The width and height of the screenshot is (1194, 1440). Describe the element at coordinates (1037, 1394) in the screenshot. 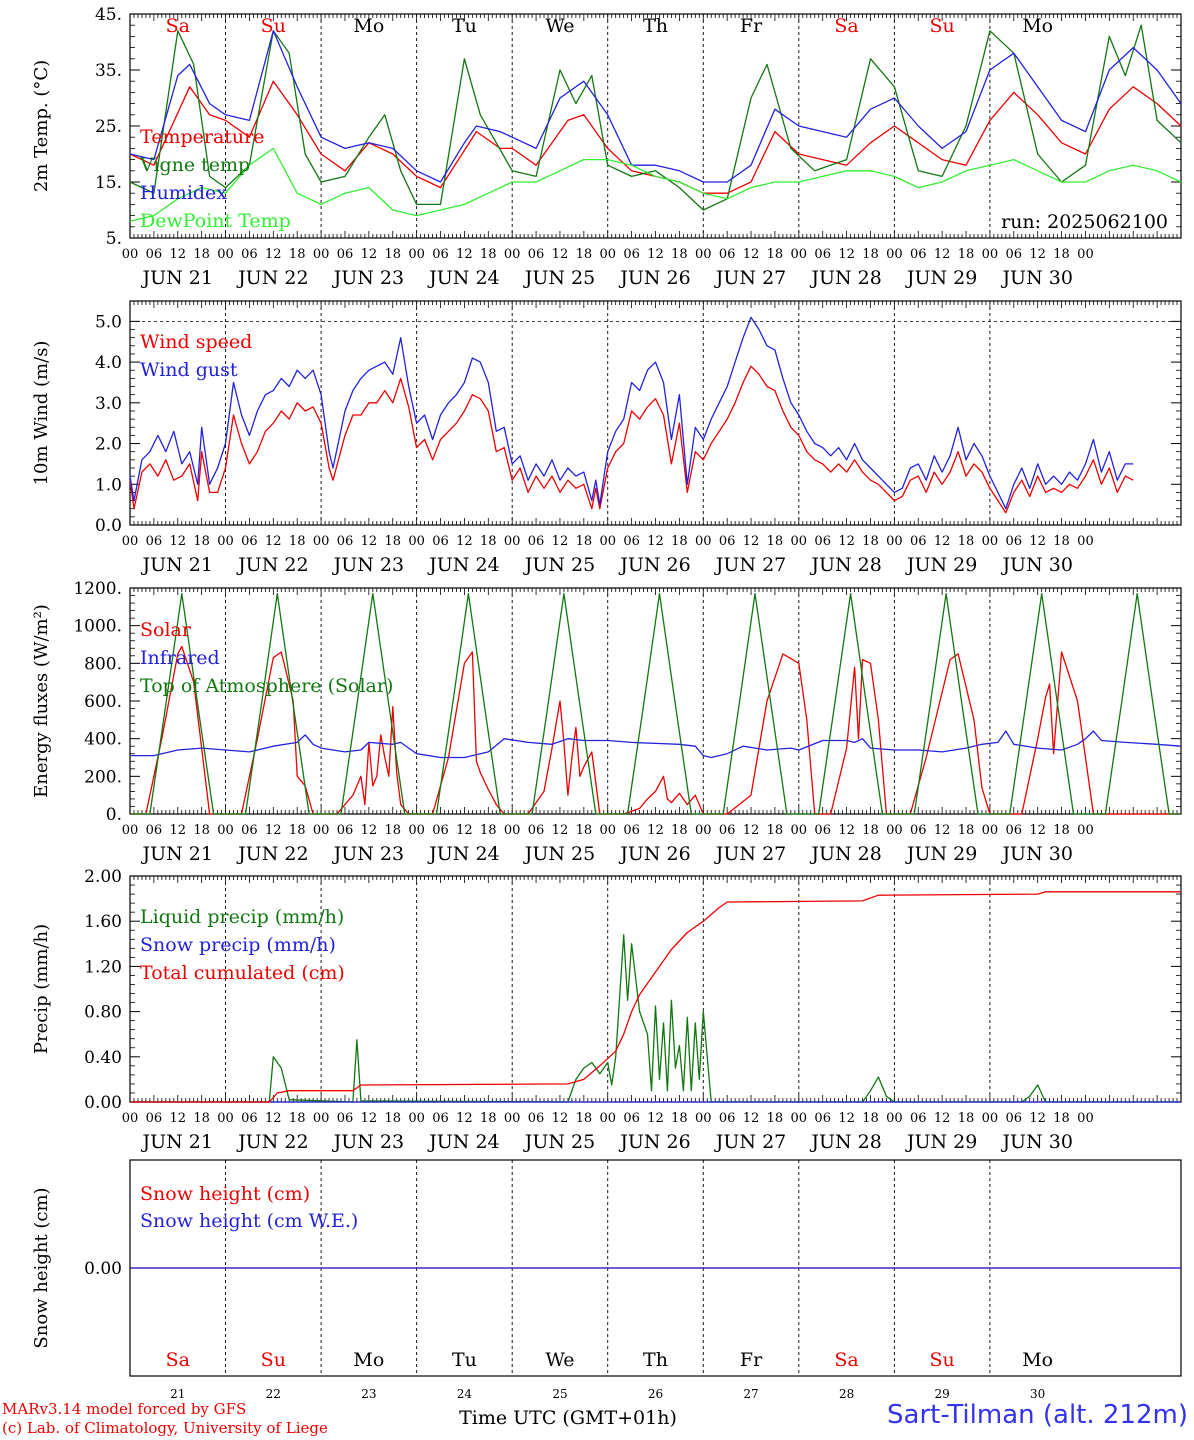

I see `x-day-number: 30` at that location.